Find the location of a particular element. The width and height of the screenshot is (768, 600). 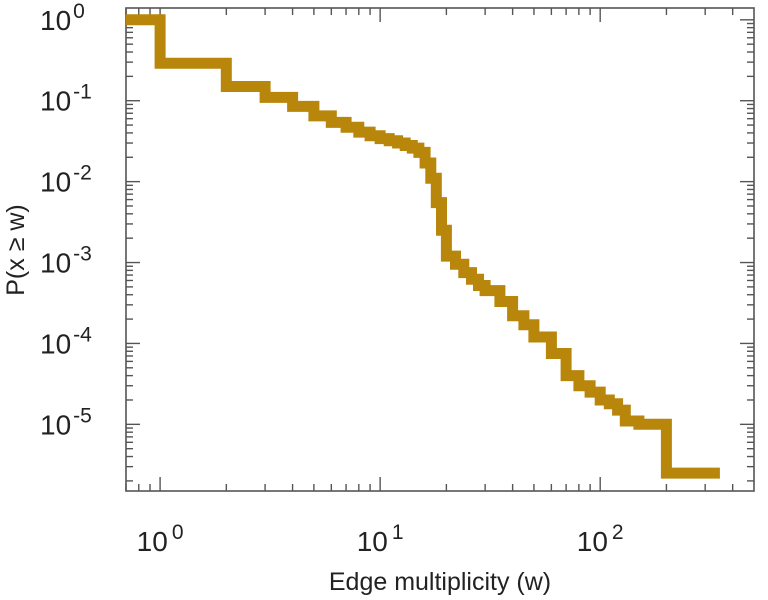

y-tick-label: 10⁻³ is located at coordinates (66, 261).